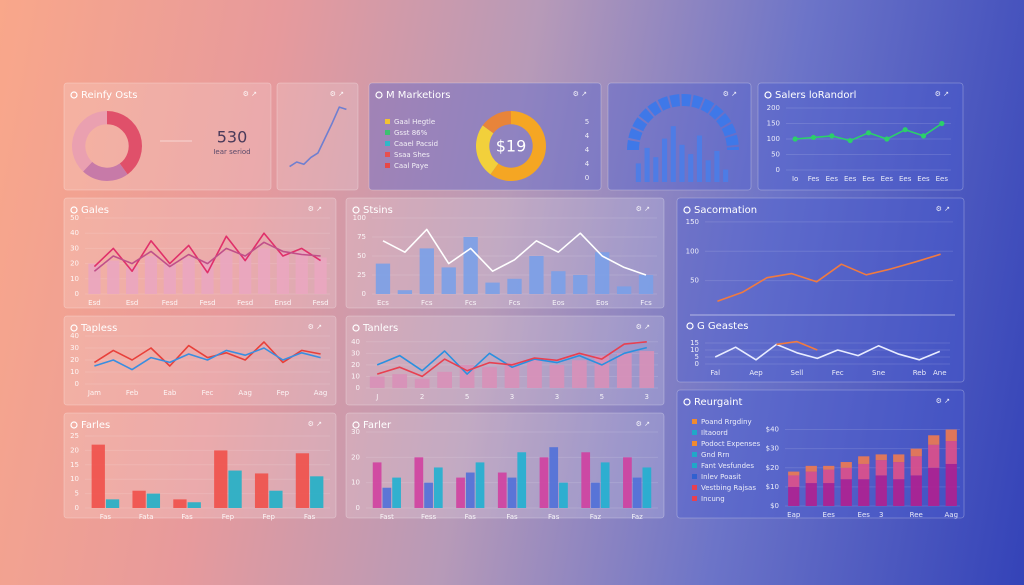 Image resolution: width=1024 pixels, height=585 pixels. Describe the element at coordinates (683, 122) in the screenshot. I see `gauge-arc` at that location.